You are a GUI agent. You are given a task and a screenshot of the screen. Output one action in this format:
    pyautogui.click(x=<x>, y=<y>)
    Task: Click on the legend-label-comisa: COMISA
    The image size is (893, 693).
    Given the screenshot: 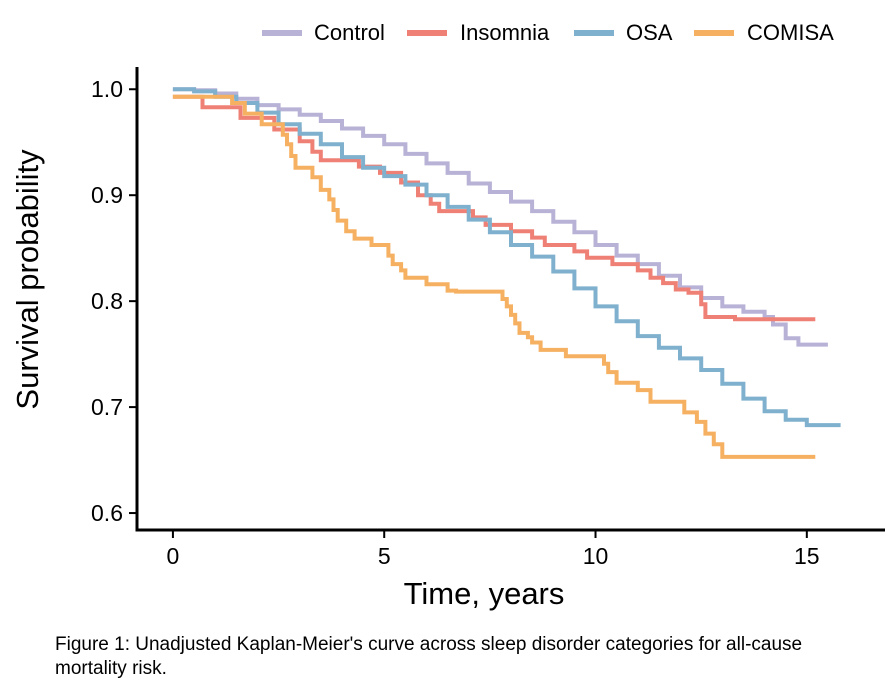 What is the action you would take?
    pyautogui.click(x=790, y=32)
    